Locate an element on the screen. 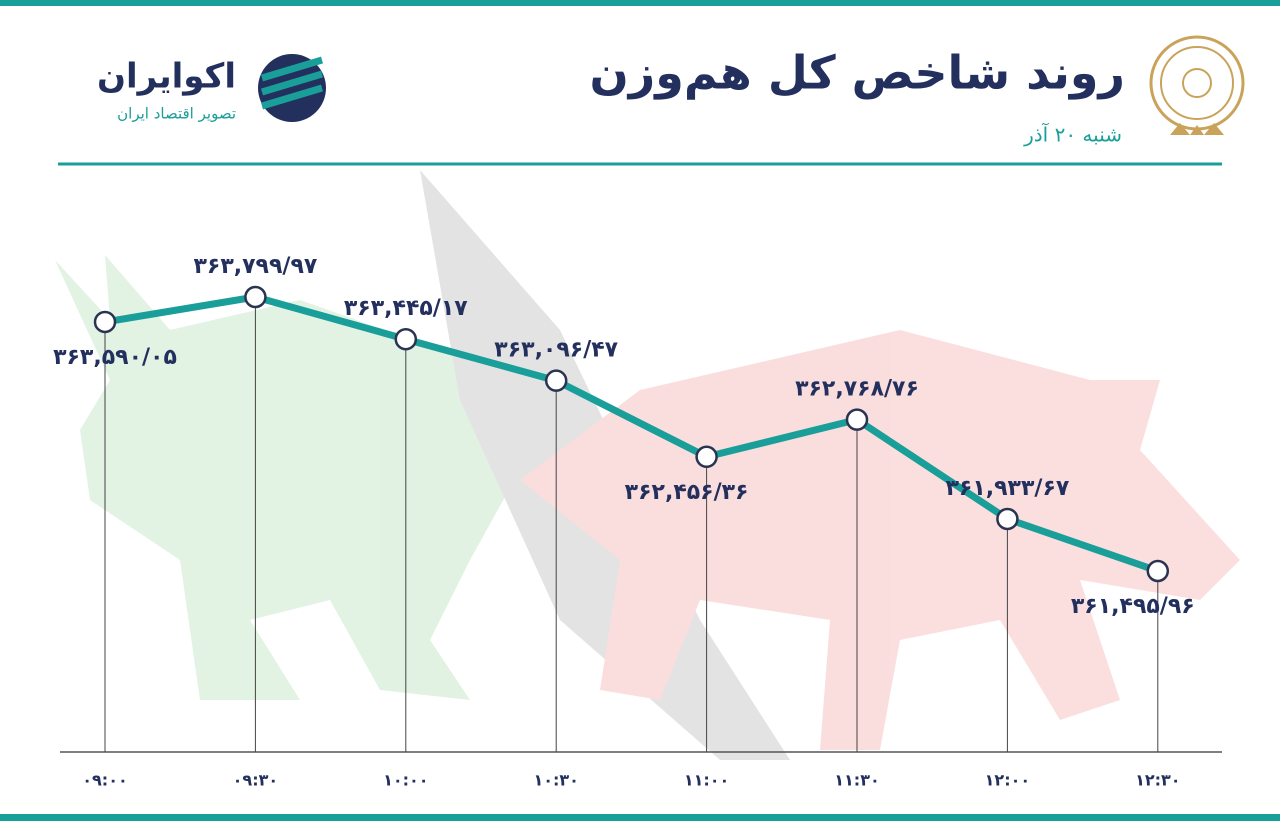 Image resolution: width=1280 pixels, height=821 pixels. value-label: ۳۶۱,۴۹۵/۹۶ is located at coordinates (1133, 606).